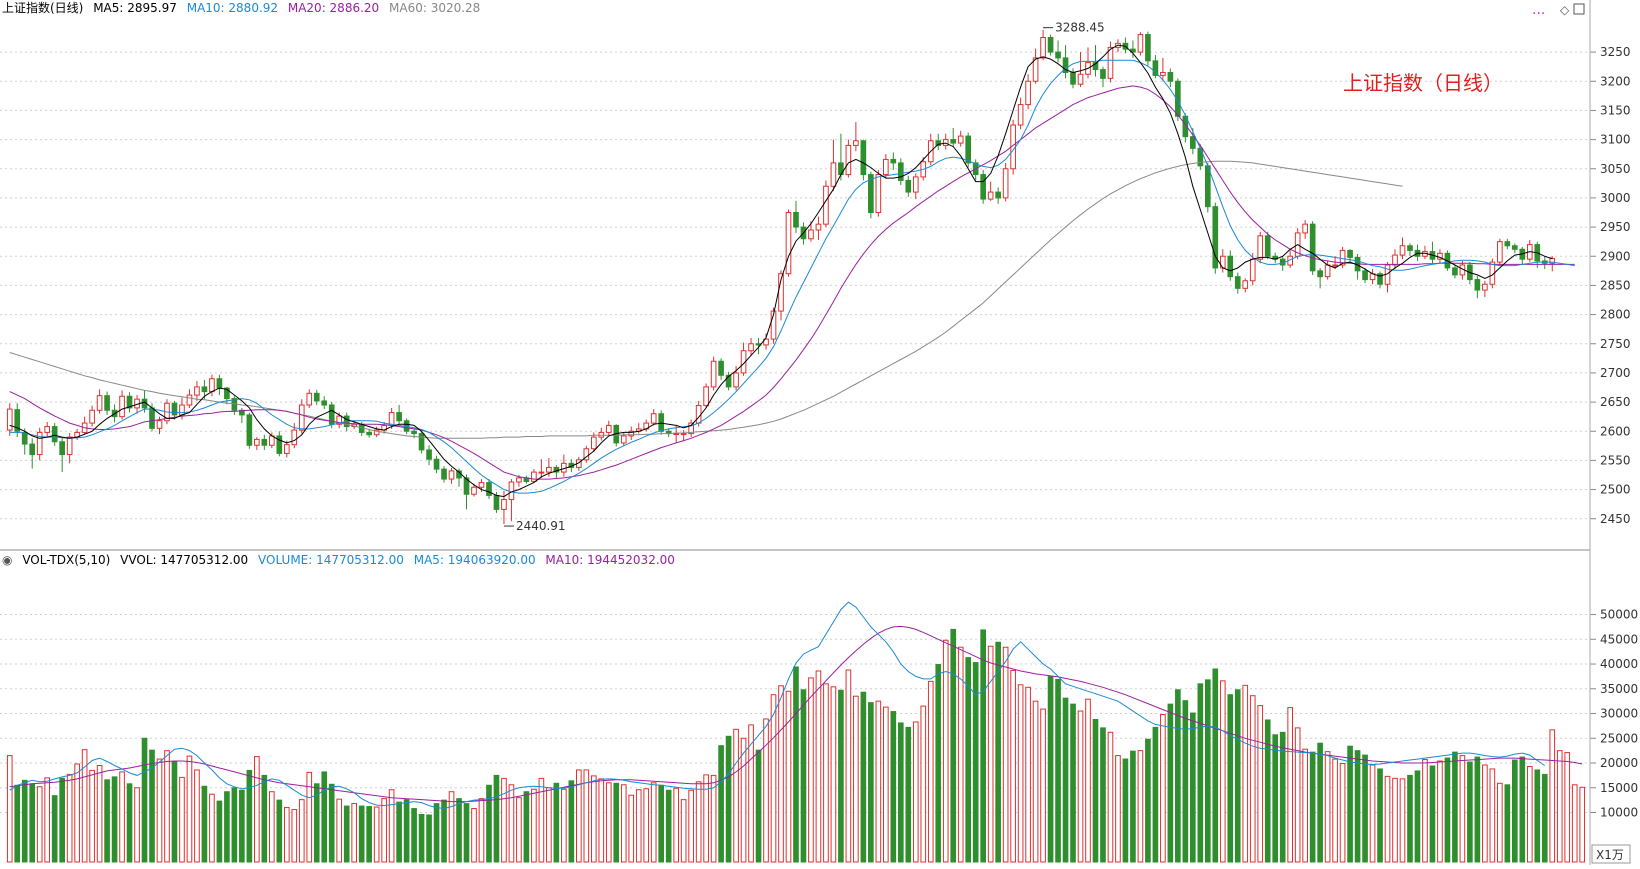 The width and height of the screenshot is (1640, 869). I want to click on price-tick-label: 2700, so click(1615, 373).